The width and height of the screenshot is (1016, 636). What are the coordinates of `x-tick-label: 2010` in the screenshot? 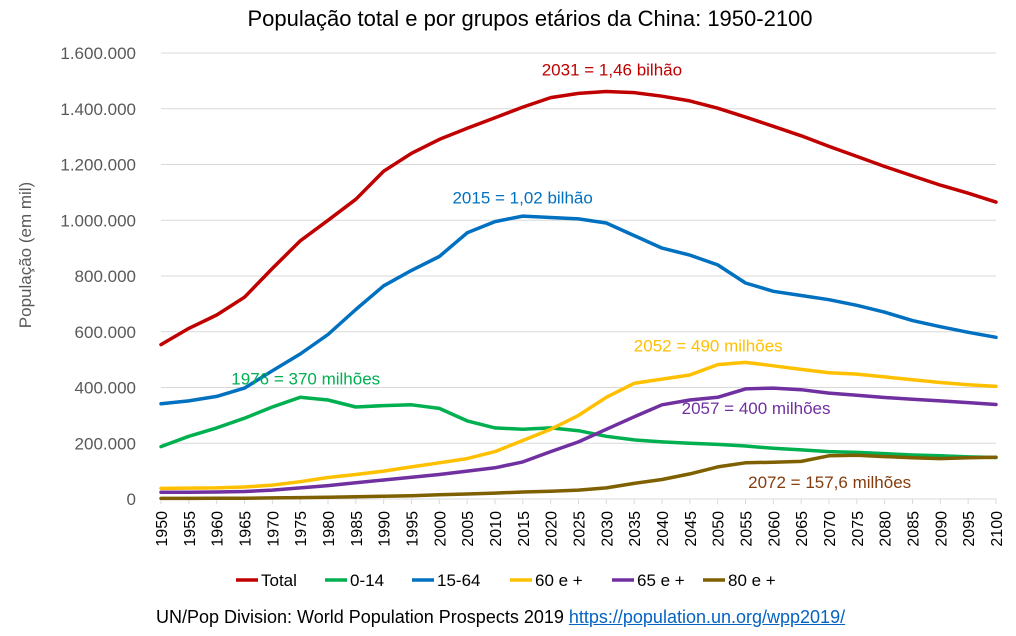 It's located at (496, 529).